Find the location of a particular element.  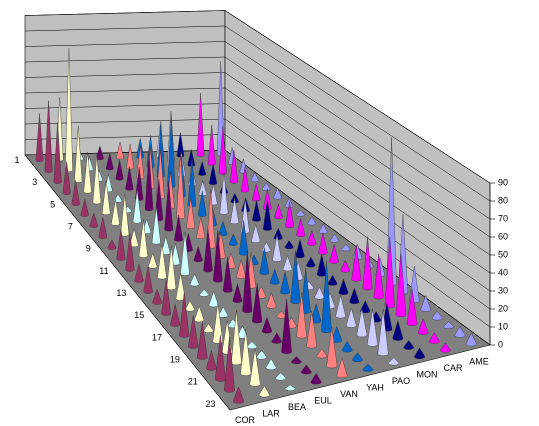

y-tick-label: 70 is located at coordinates (503, 218).